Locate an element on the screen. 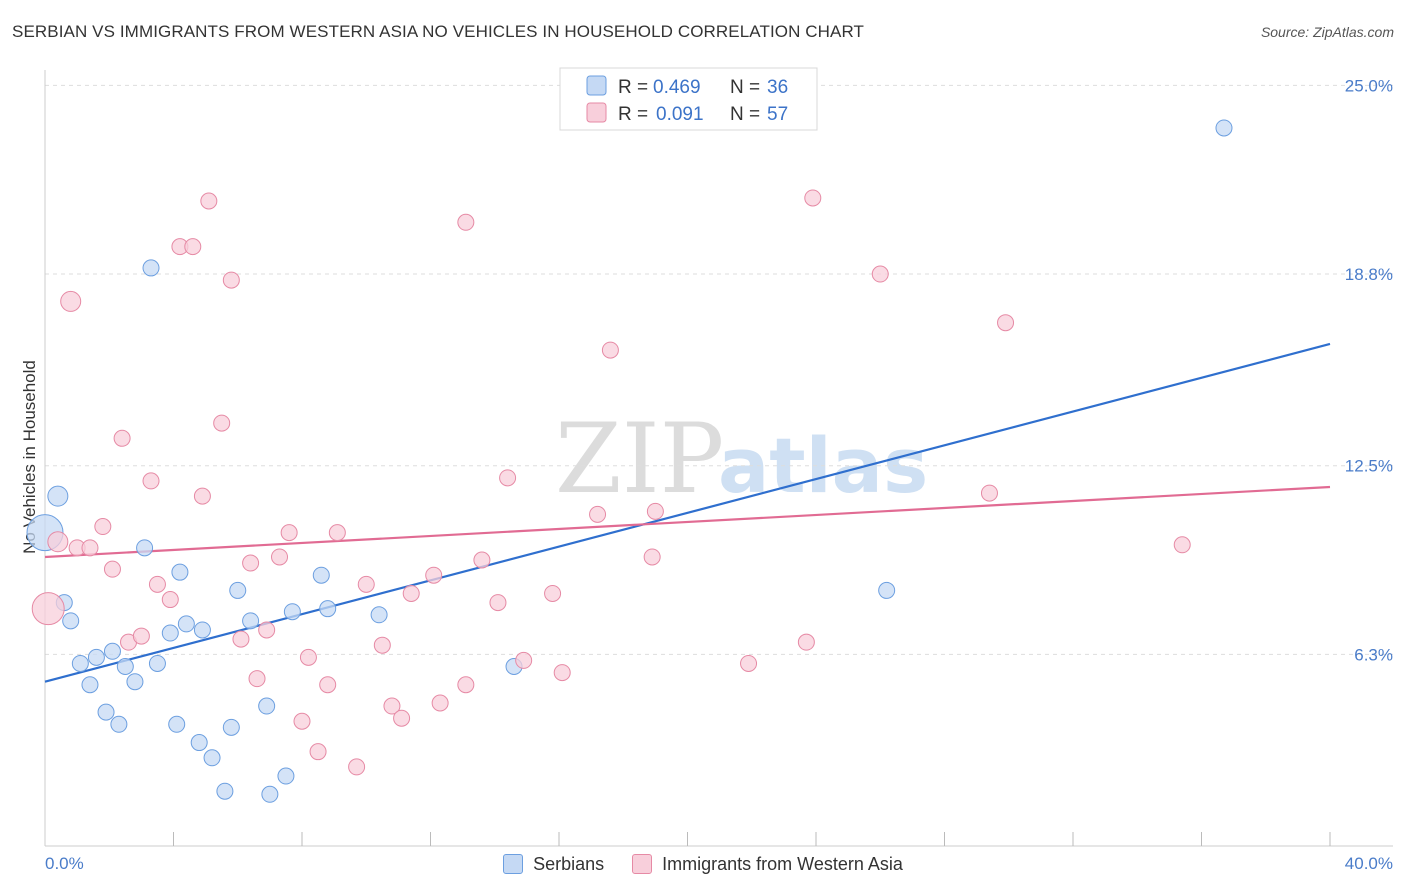 The width and height of the screenshot is (1406, 892). legend-swatch-serbians is located at coordinates (596, 85).